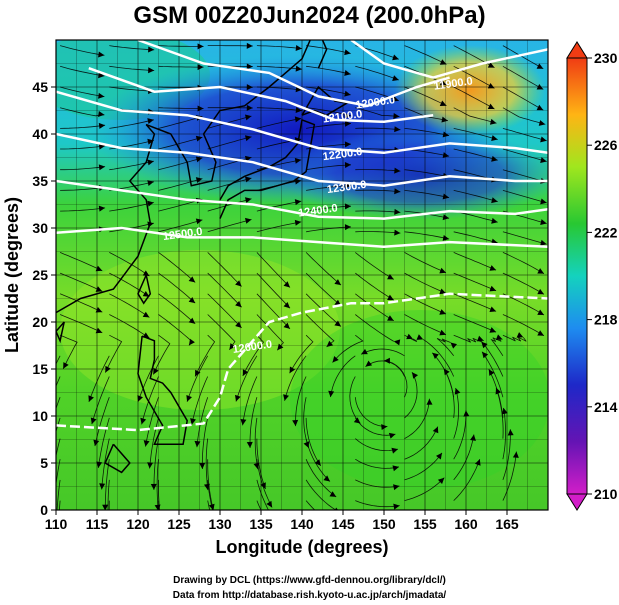  Describe the element at coordinates (40, 228) in the screenshot. I see `y-tick-label: 30` at that location.